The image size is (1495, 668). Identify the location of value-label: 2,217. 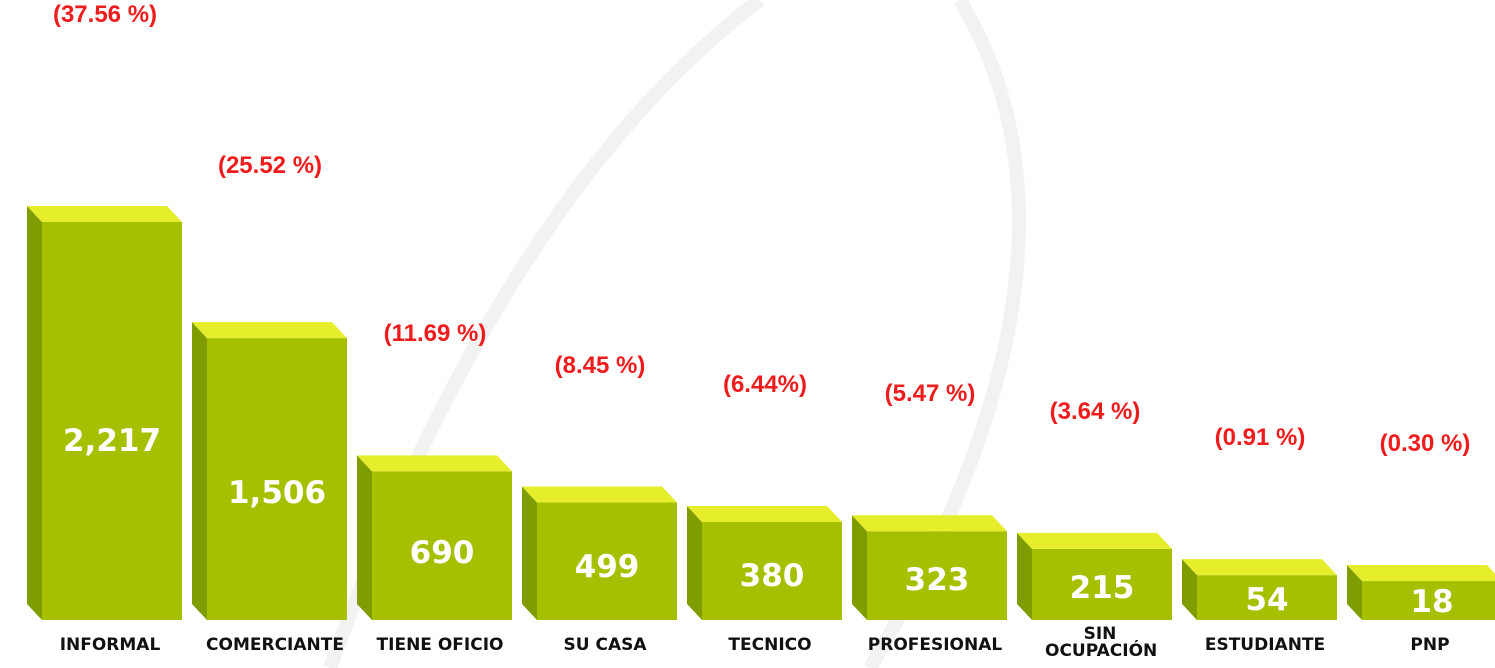
(112, 440).